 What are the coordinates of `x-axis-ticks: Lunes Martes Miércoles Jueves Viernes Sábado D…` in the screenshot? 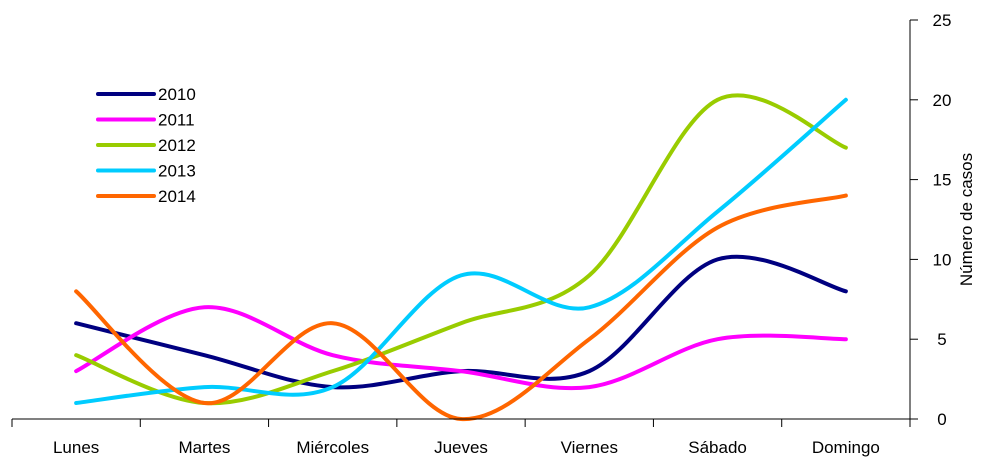 It's located at (461, 438).